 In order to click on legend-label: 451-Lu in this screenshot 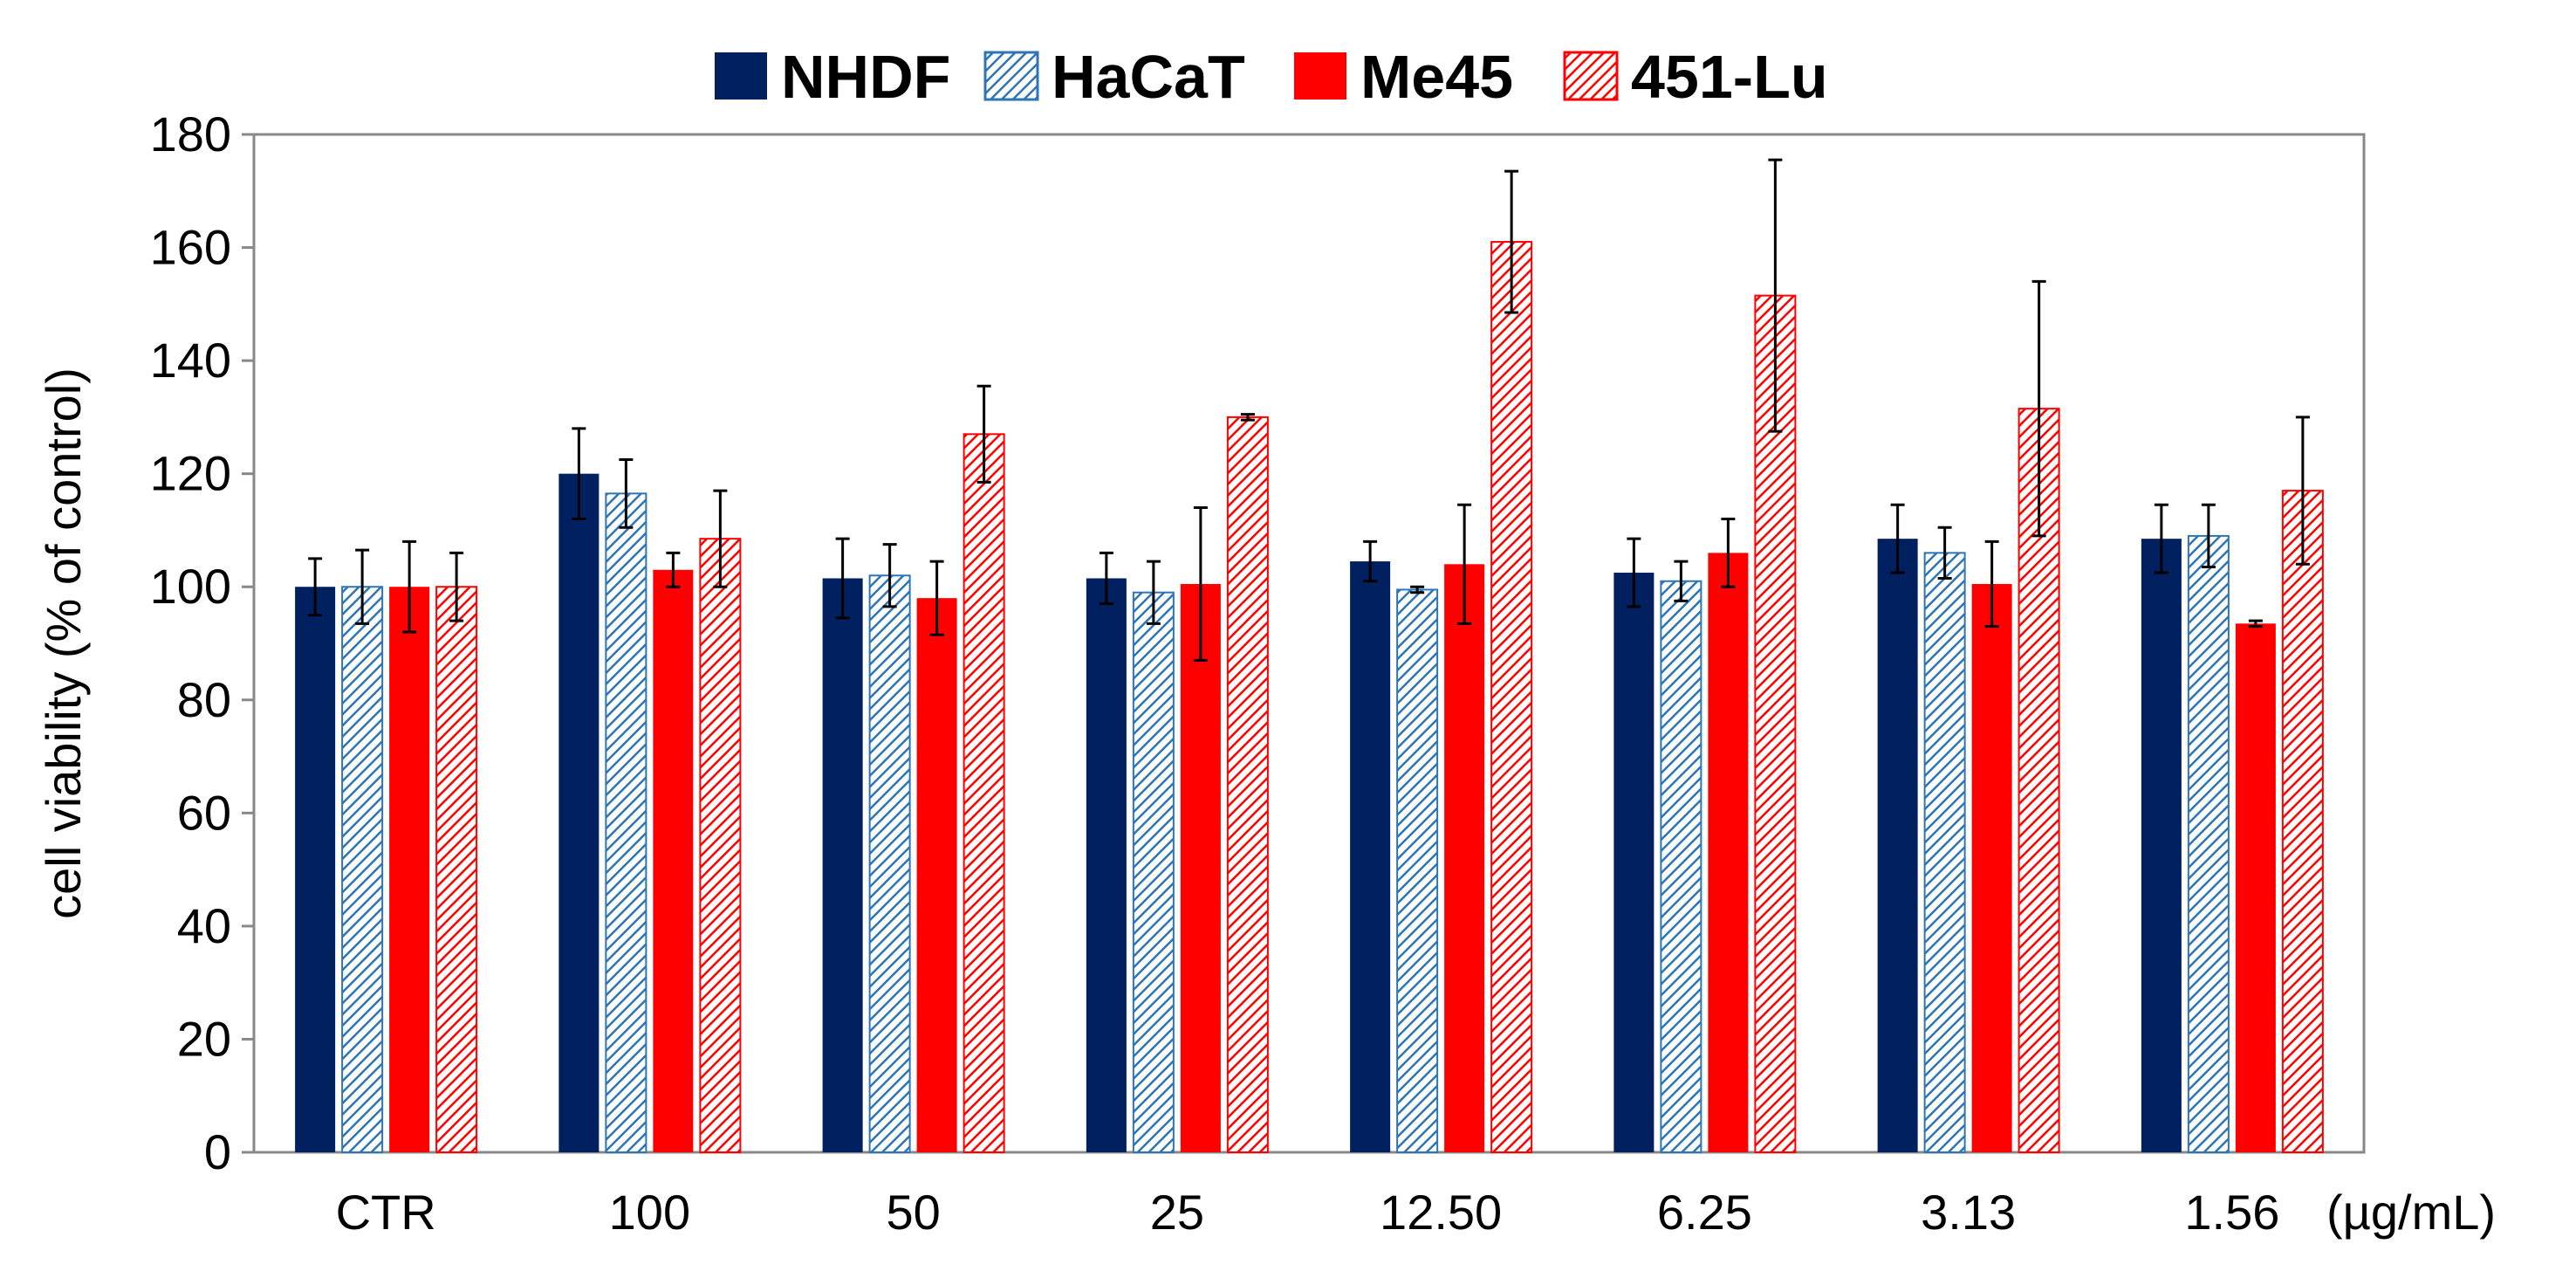, I will do `click(1729, 77)`.